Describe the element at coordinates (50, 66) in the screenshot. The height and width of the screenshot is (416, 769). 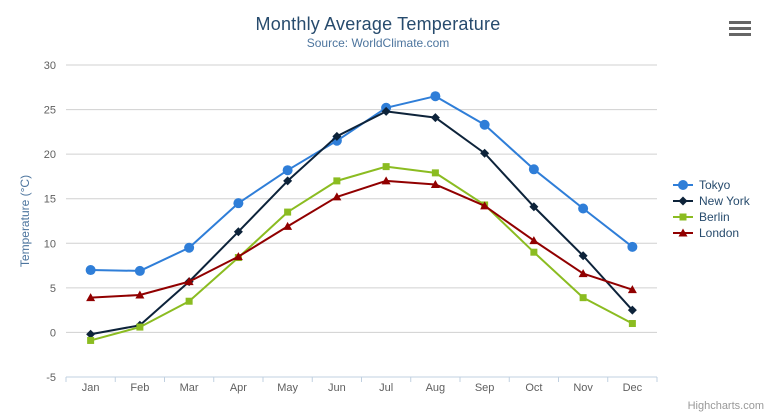
I see `svg-text: 30` at that location.